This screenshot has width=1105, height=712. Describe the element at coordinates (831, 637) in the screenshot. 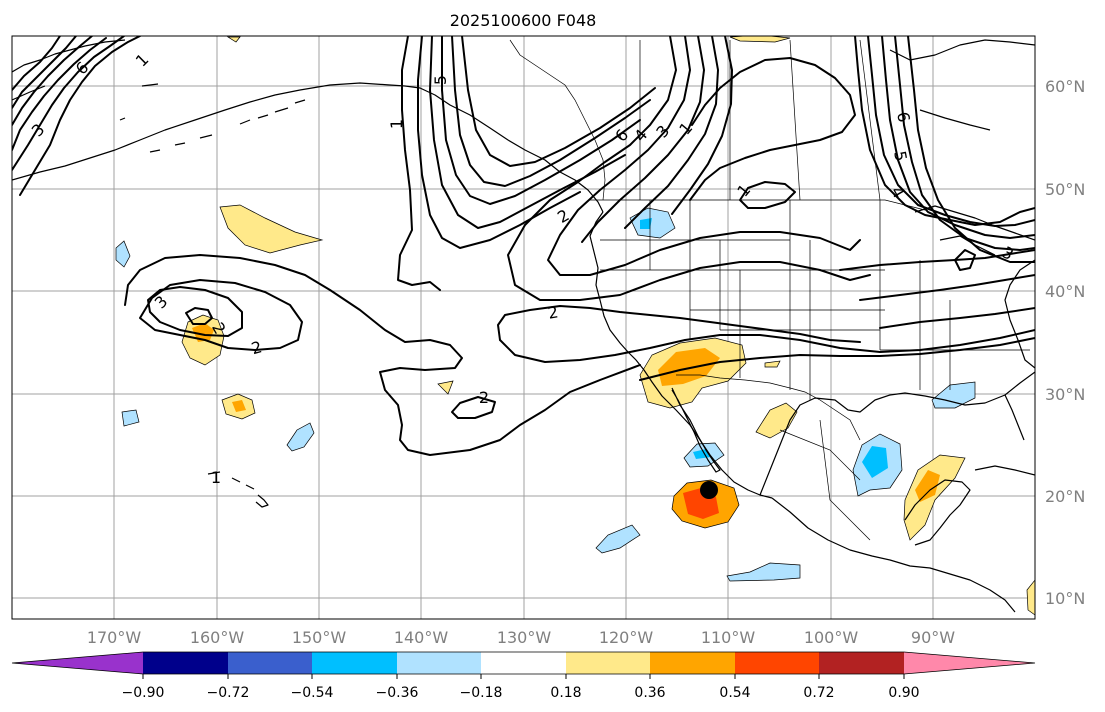

I see `lon-label: 100°W` at that location.